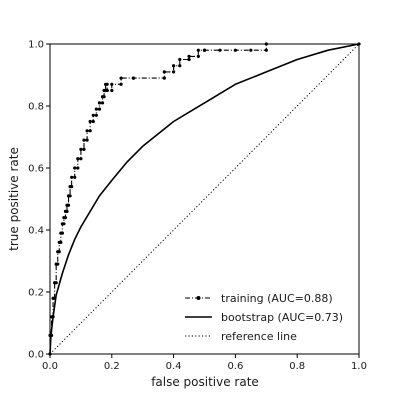  What do you see at coordinates (112, 366) in the screenshot?
I see `x-tick-label: 0.2` at bounding box center [112, 366].